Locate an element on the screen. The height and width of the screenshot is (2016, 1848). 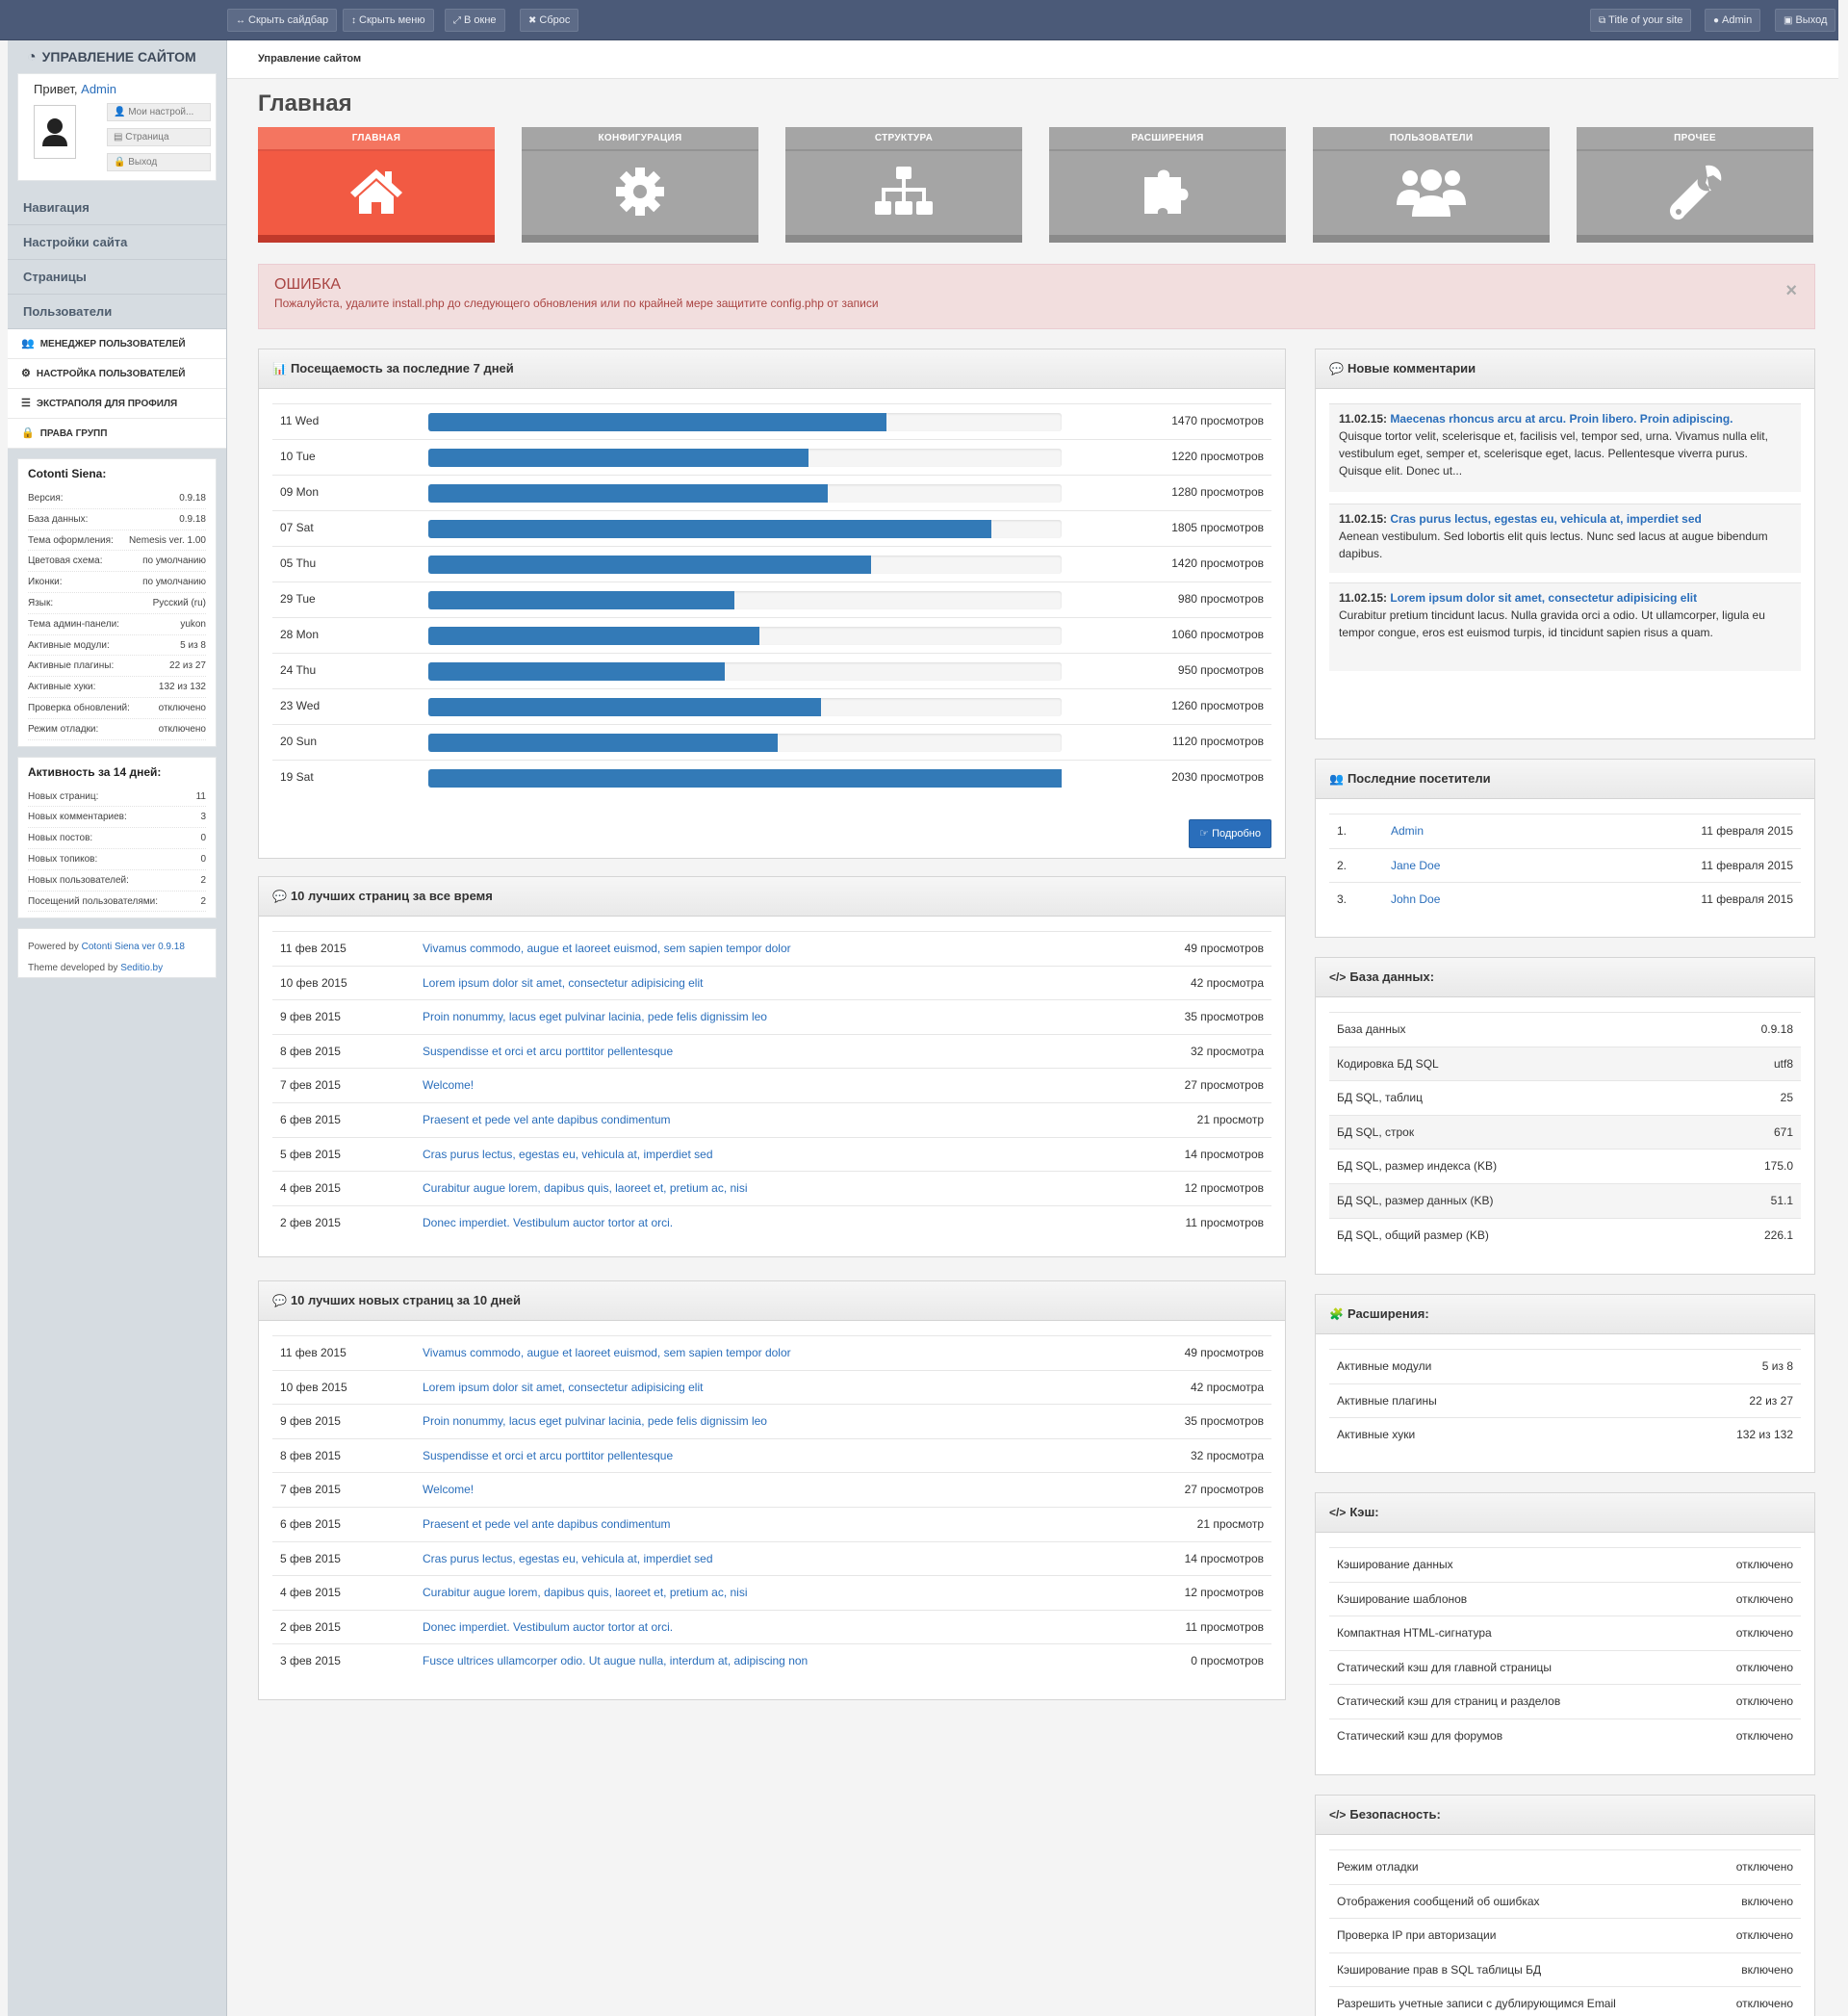
avatar is located at coordinates (55, 132).